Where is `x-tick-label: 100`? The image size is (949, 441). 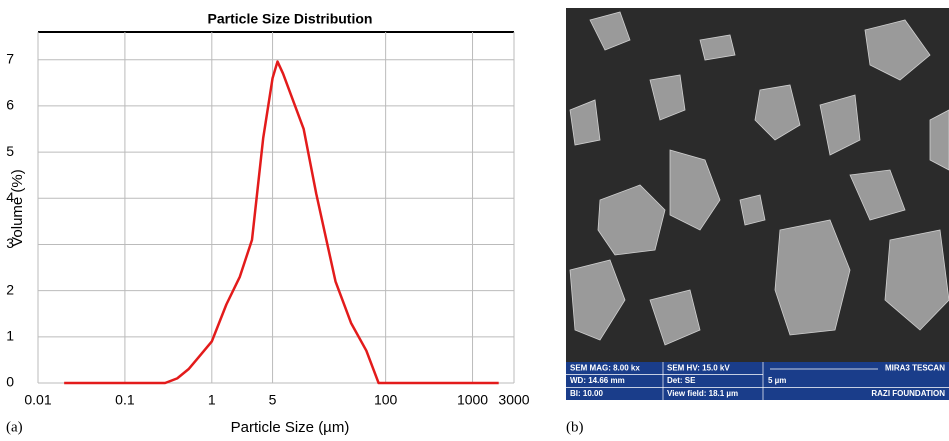
x-tick-label: 100 is located at coordinates (386, 400).